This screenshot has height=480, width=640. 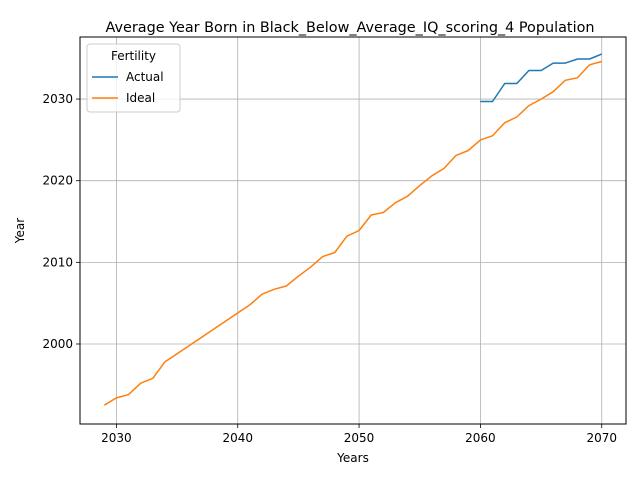 I want to click on legend-box, so click(x=133, y=78).